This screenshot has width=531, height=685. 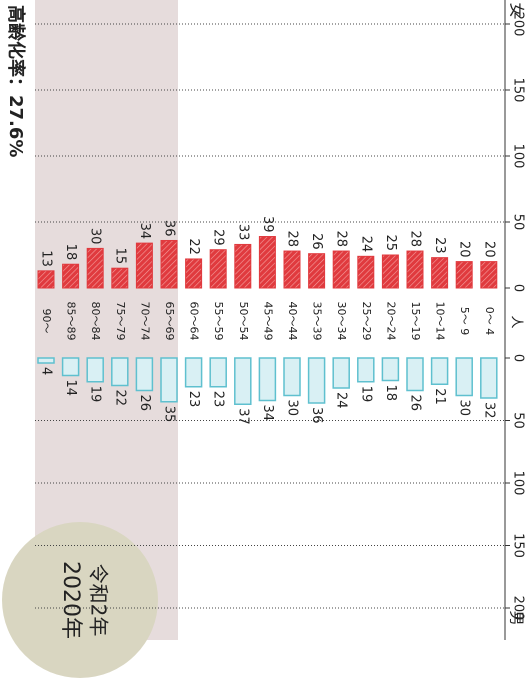 I want to click on data-label: 37, so click(x=242, y=416).